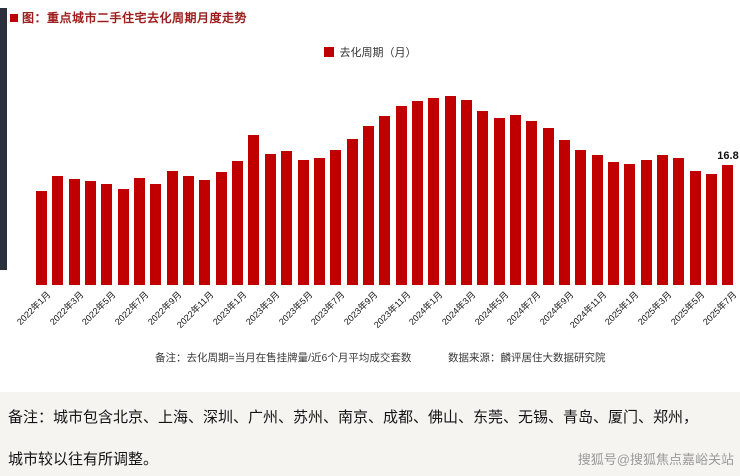 Image resolution: width=740 pixels, height=476 pixels. Describe the element at coordinates (378, 53) in the screenshot. I see `legend-label: 去化周期（月）` at that location.